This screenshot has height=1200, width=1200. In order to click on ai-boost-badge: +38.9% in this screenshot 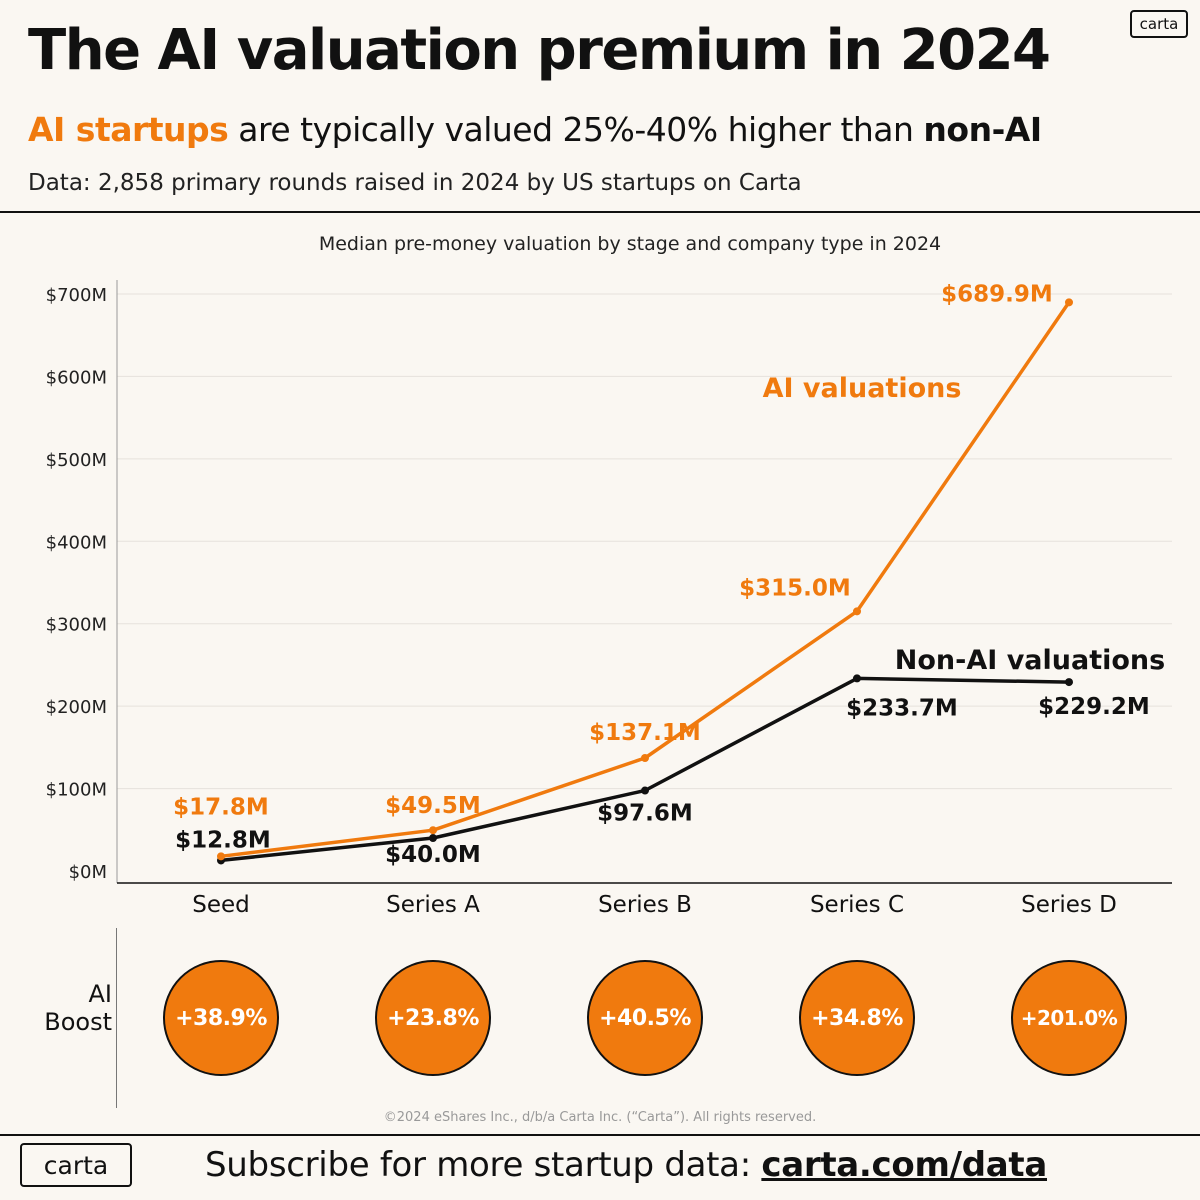, I will do `click(221, 1018)`.